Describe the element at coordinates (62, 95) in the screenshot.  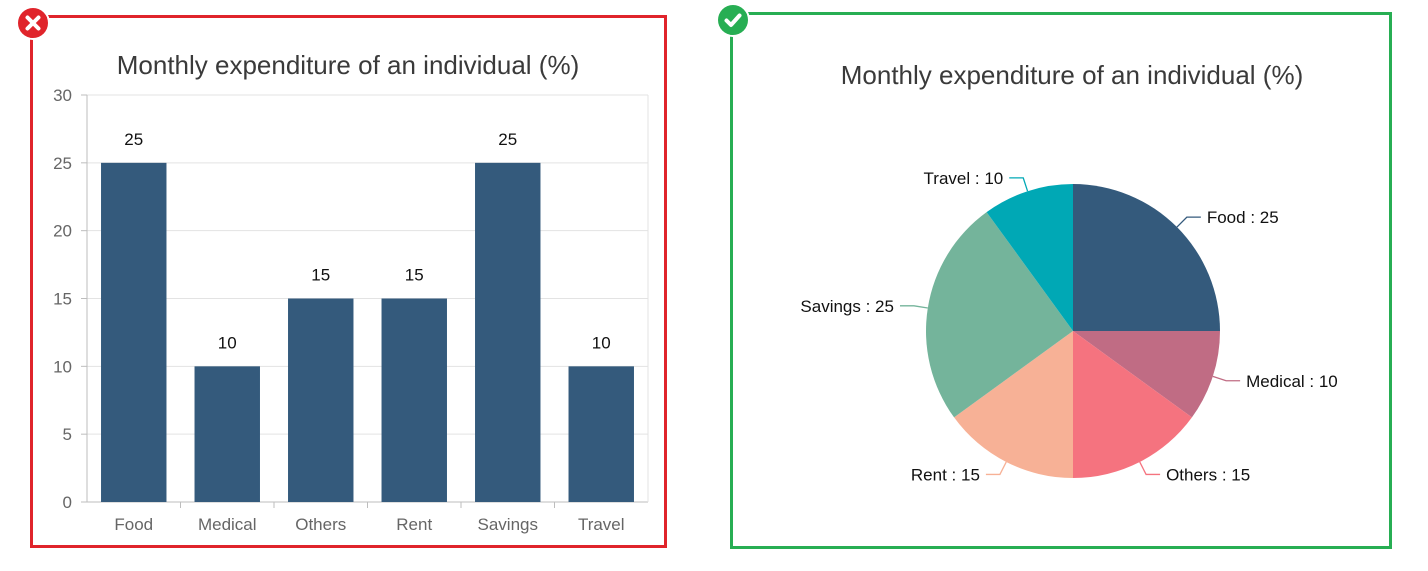
I see `y-tick-label: 30` at that location.